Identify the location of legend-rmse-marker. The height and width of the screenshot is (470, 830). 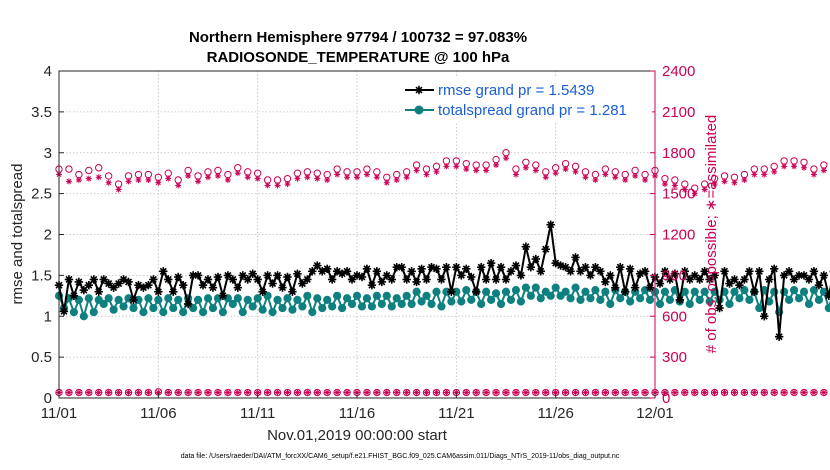
(419, 90).